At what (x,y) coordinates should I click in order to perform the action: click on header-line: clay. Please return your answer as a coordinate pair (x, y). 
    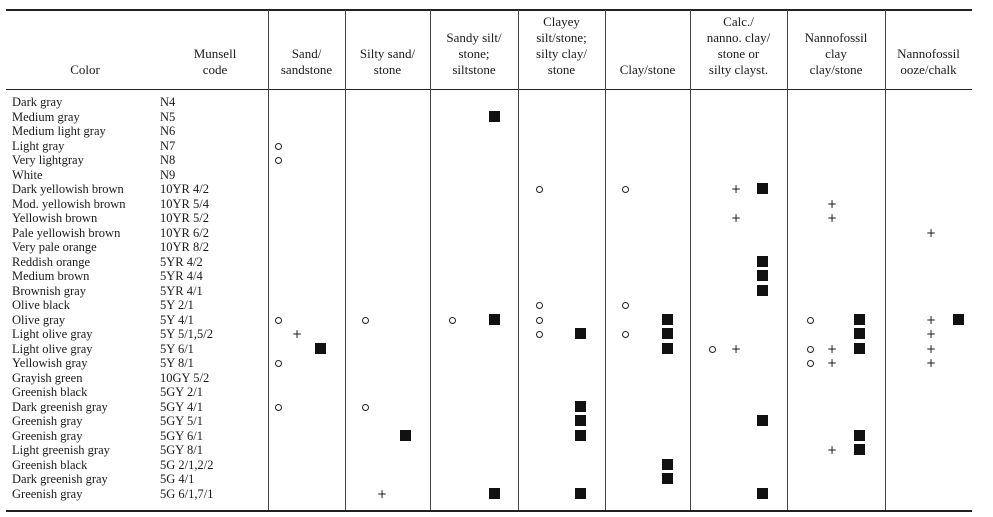
    Looking at the image, I should click on (836, 53).